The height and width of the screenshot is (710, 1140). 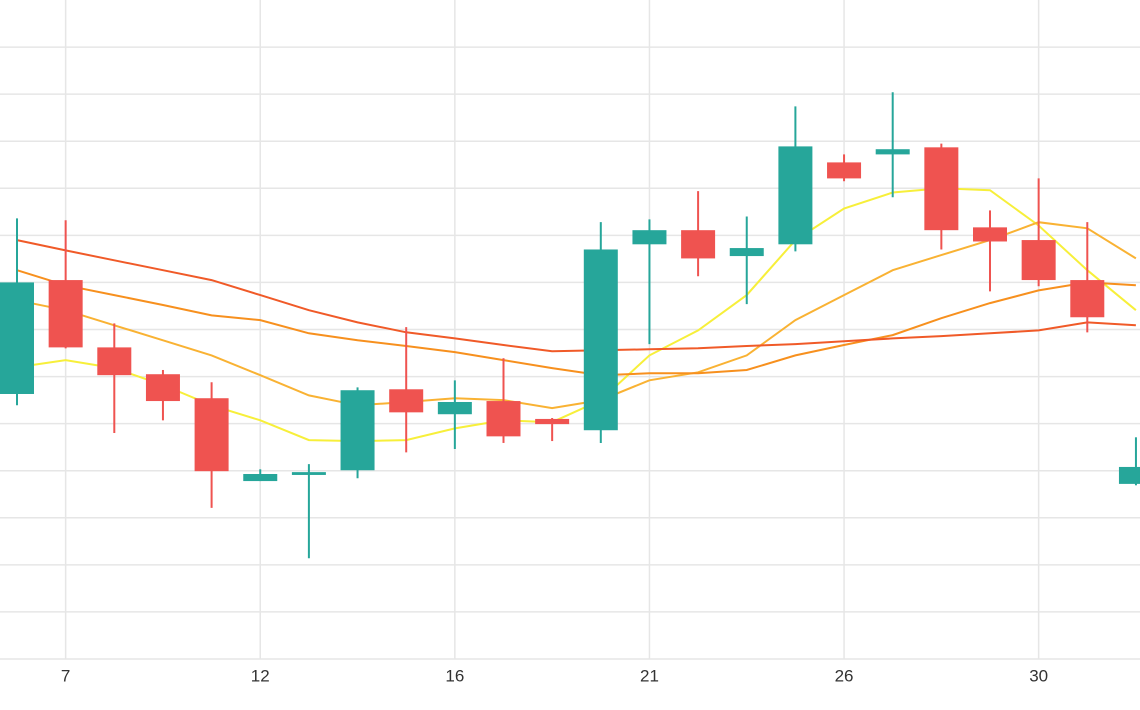 I want to click on x-tick-label: 26, so click(x=844, y=675).